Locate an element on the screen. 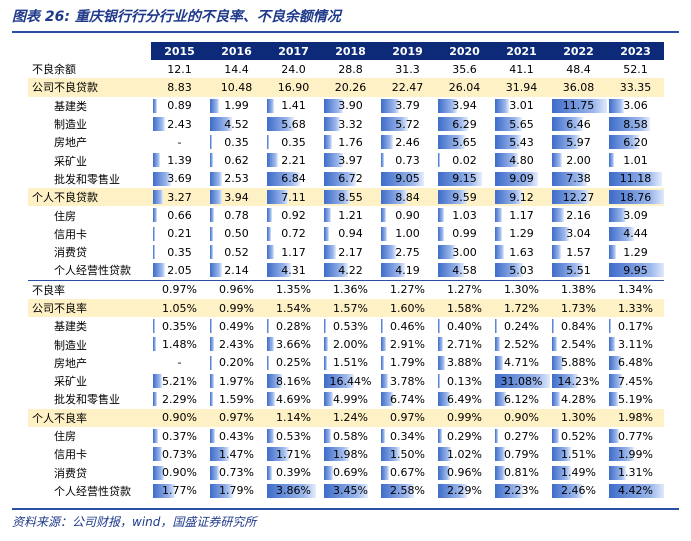 This screenshot has height=541, width=691. cell-value: 1.29 is located at coordinates (521, 234).